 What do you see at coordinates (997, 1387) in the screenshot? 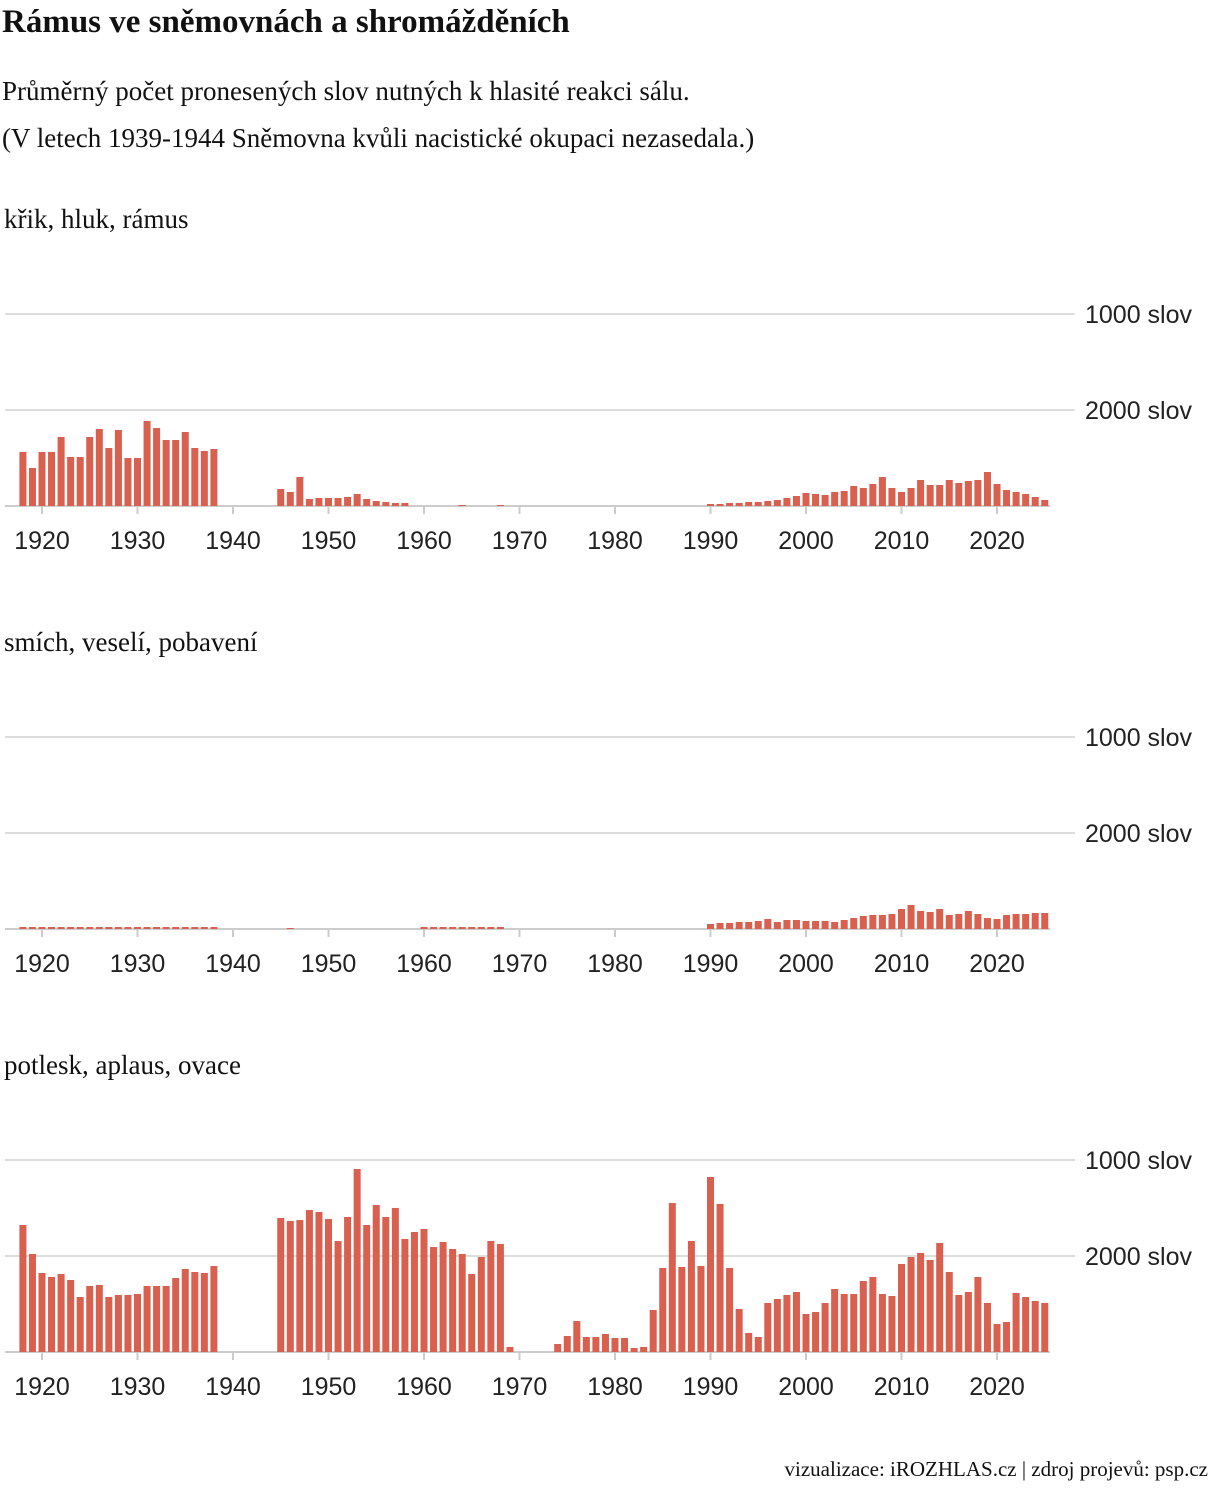
I see `x-tick-label: 2020` at bounding box center [997, 1387].